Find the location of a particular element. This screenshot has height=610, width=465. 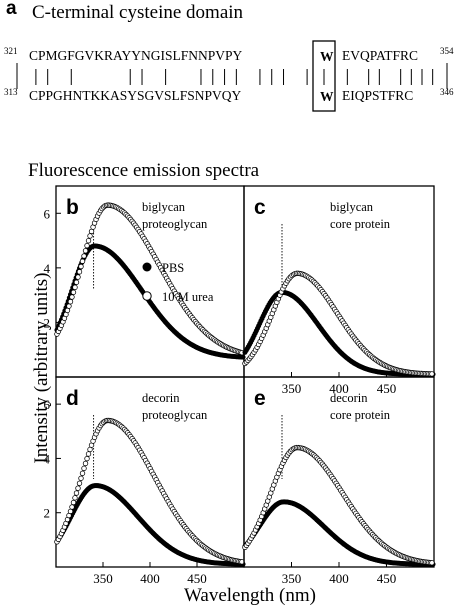

legend-pbs-marker is located at coordinates (147, 267).